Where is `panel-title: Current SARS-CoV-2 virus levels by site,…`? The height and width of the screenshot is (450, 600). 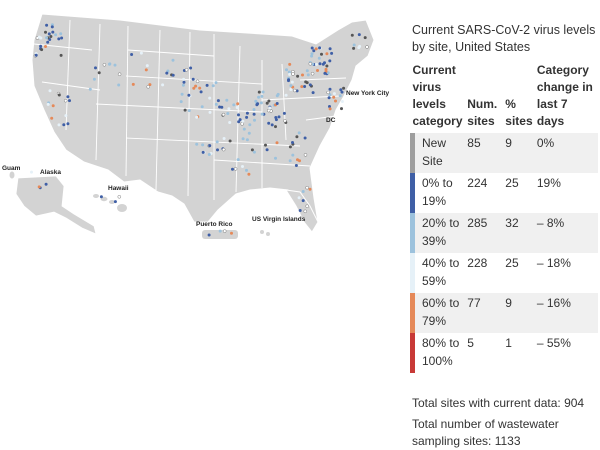 panel-title: Current SARS-CoV-2 virus levels by site,… is located at coordinates (504, 38).